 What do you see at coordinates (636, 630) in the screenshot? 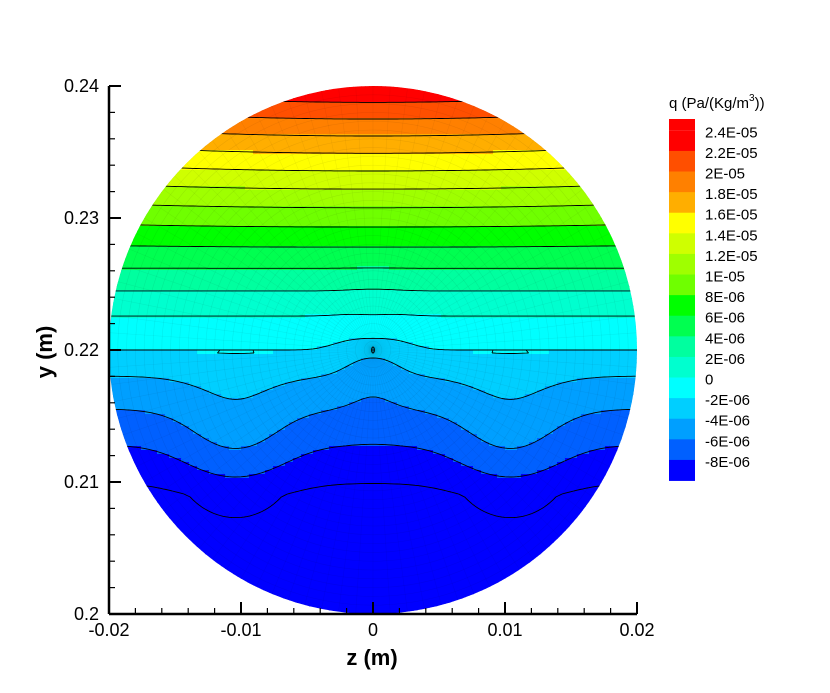
I see `x-tick-label: 0.02` at bounding box center [636, 630].